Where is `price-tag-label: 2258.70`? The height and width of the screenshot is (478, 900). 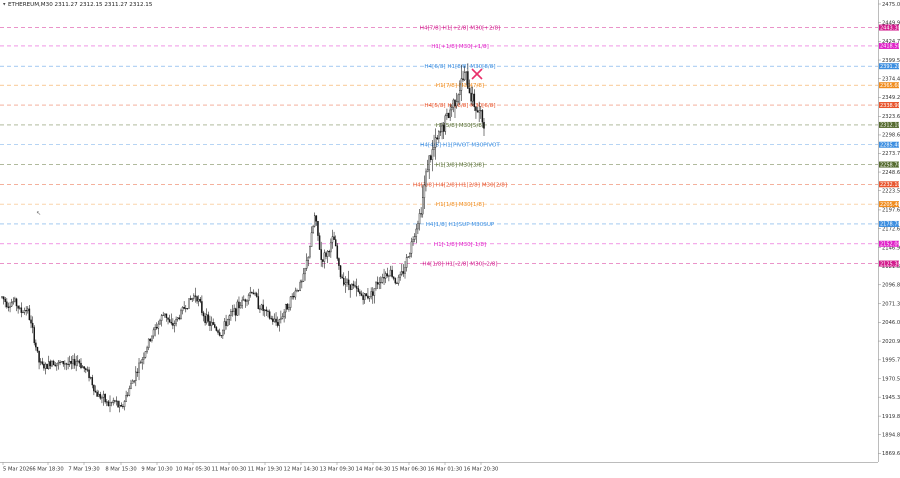 price-tag-label: 2258.70 is located at coordinates (890, 165).